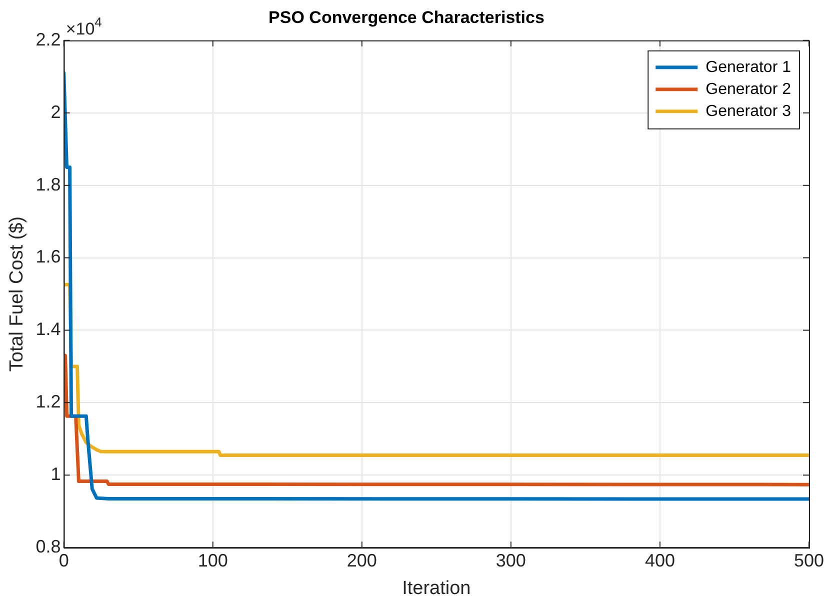 This screenshot has width=829, height=608. Describe the element at coordinates (48, 39) in the screenshot. I see `y-tick-label: 2.2` at that location.